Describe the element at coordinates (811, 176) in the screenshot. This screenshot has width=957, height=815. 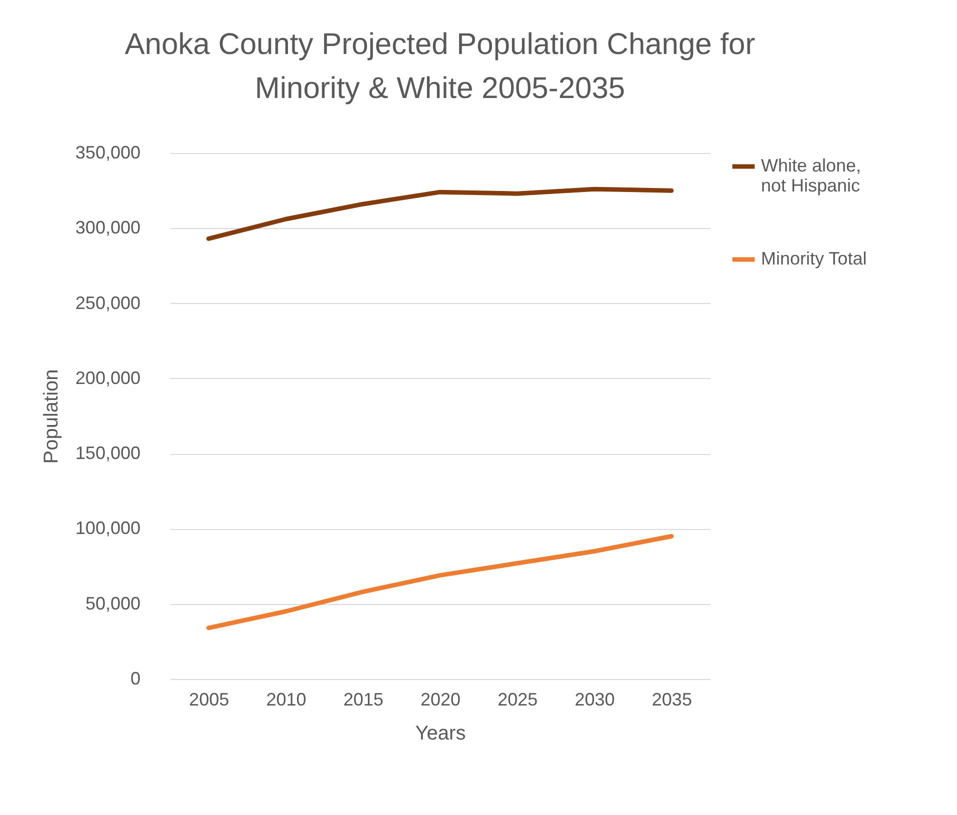
I see `legend-label: White alone, not Hispanic` at that location.